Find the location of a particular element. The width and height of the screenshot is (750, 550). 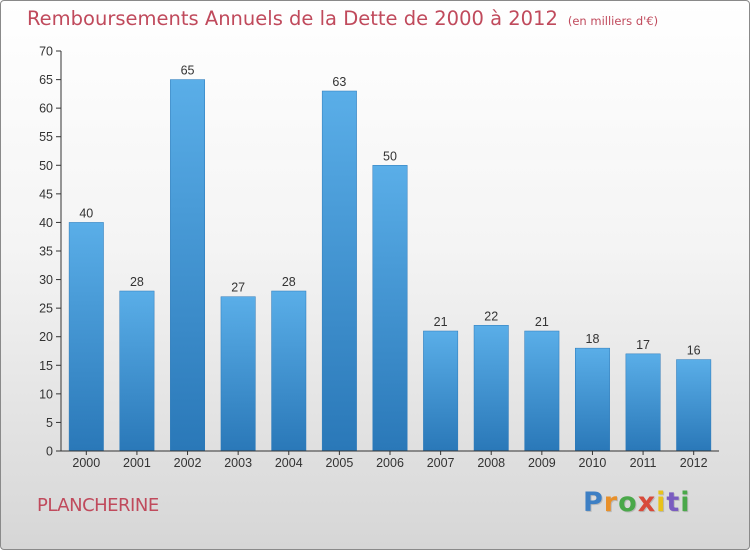

x-tick-label: 2011 is located at coordinates (643, 463).